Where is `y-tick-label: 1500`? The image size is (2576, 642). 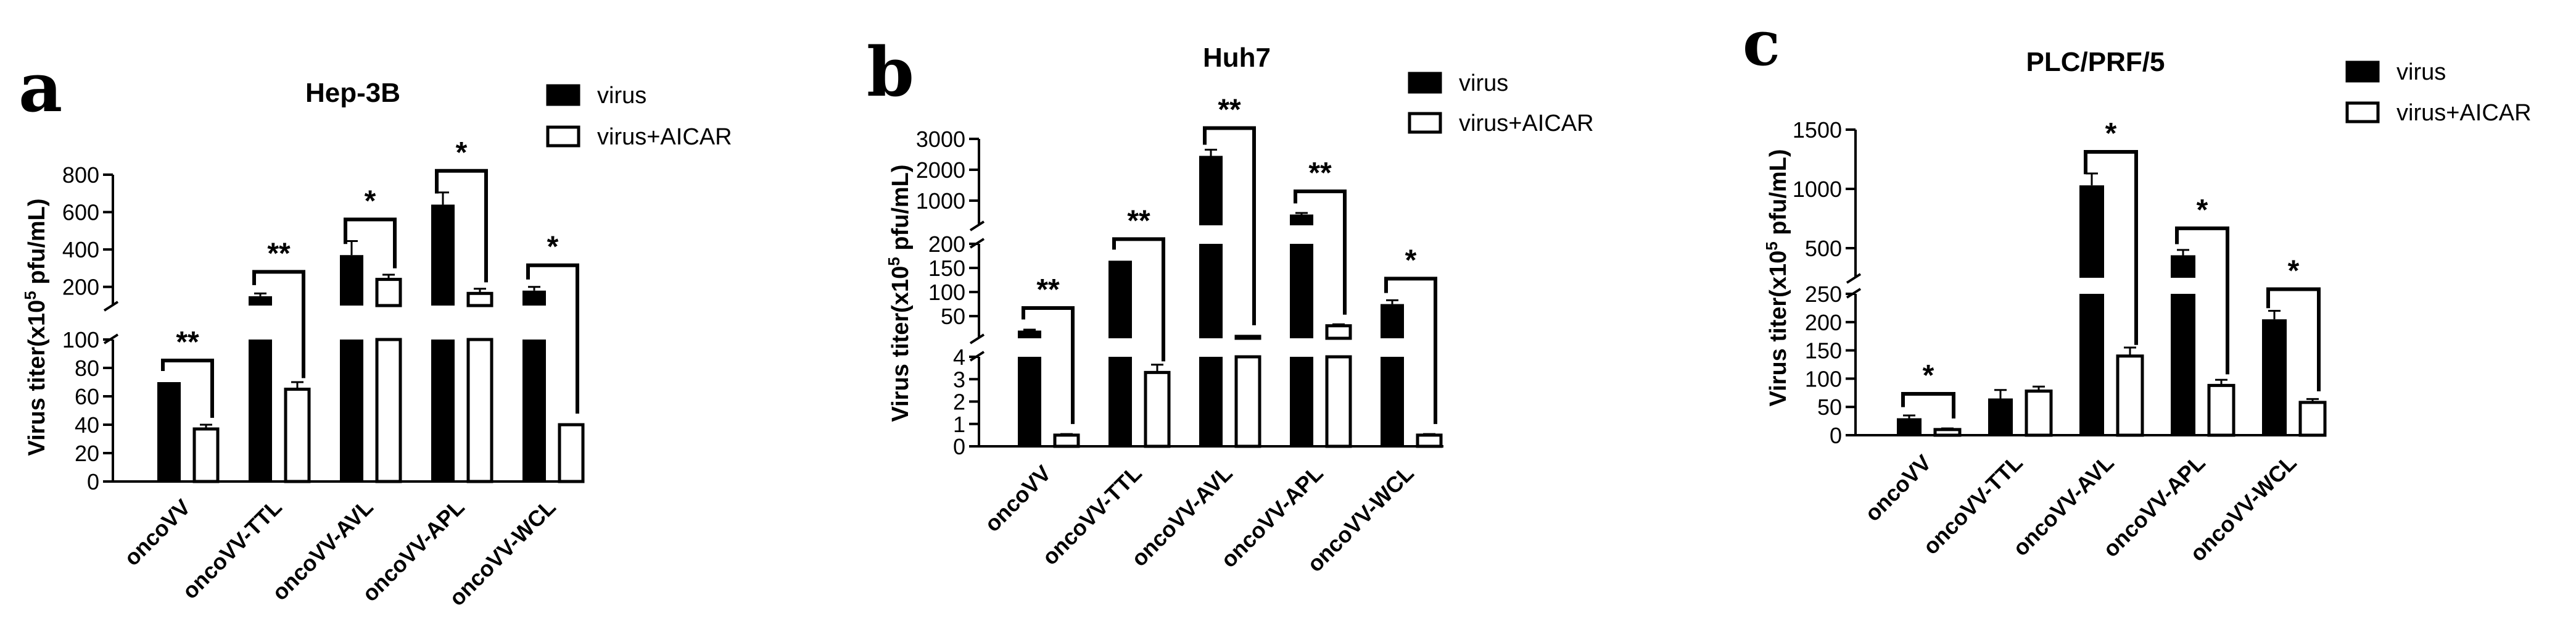
y-tick-label: 1500 is located at coordinates (1817, 130).